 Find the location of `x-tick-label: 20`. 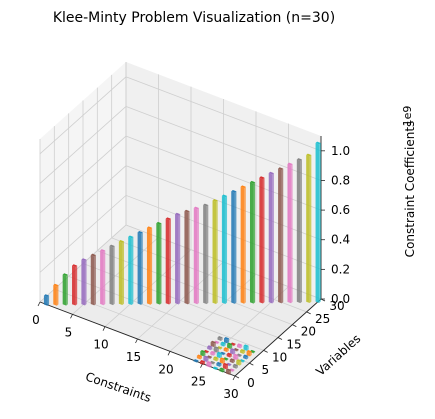

x-tick-label: 20 is located at coordinates (165, 369).